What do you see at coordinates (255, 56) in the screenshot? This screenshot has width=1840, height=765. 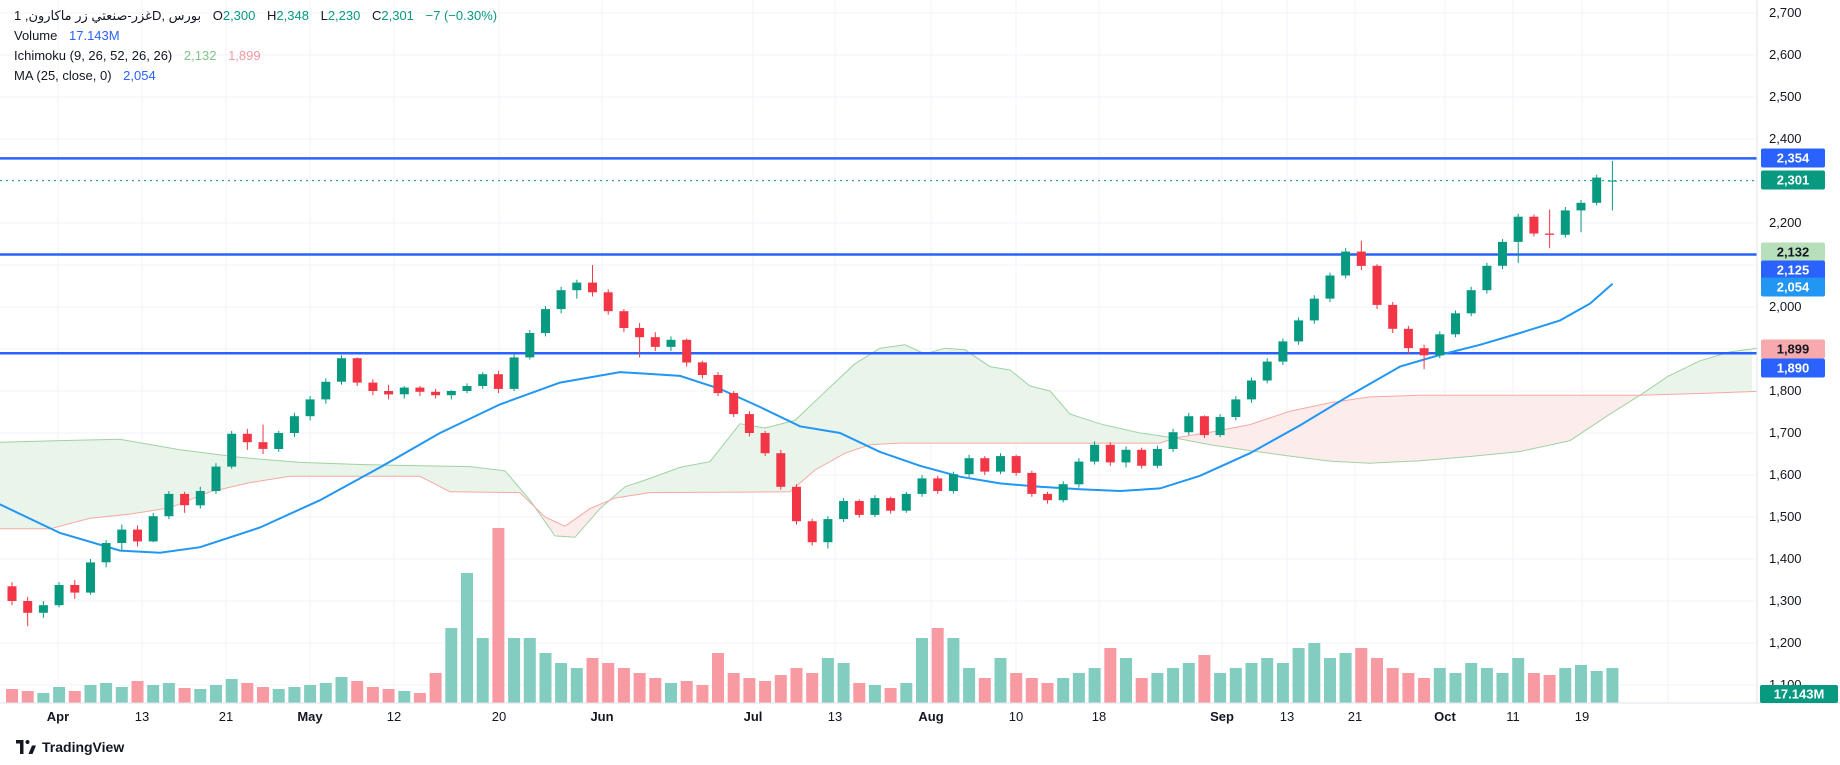 I see `legend-ichimoku-row: Ichimoku (9, 26, 52, 26, 26) 2,132 1,899` at bounding box center [255, 56].